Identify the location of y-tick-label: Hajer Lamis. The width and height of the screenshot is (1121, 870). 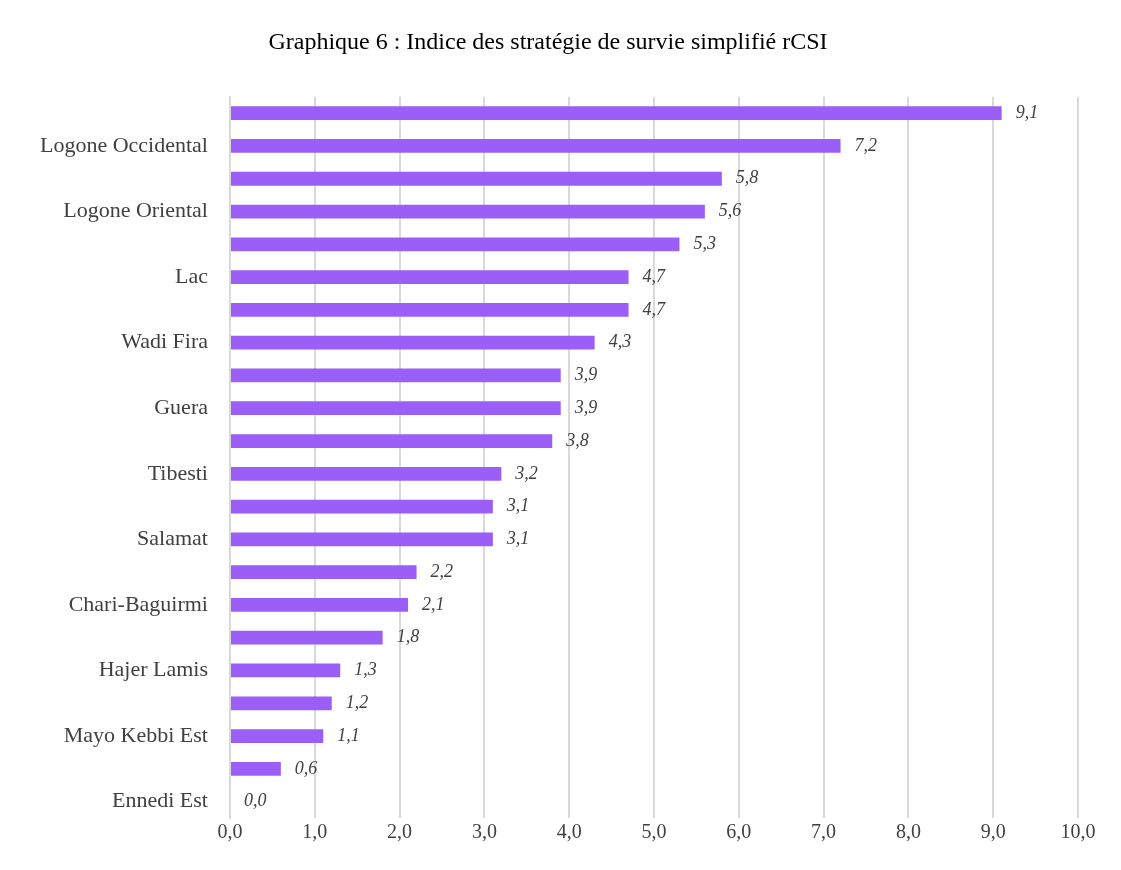
(153, 669).